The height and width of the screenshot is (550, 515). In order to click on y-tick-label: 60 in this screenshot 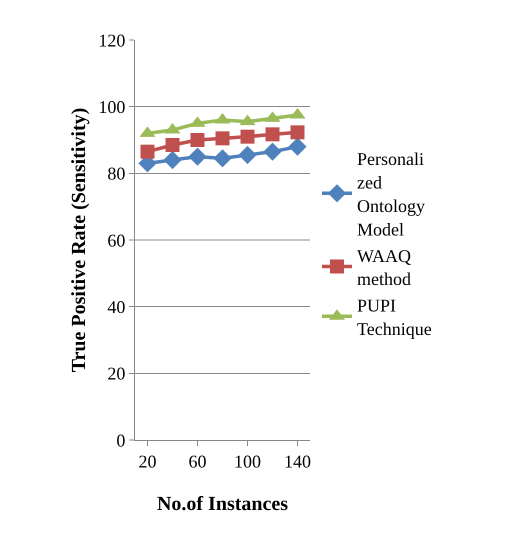, I will do `click(116, 240)`.